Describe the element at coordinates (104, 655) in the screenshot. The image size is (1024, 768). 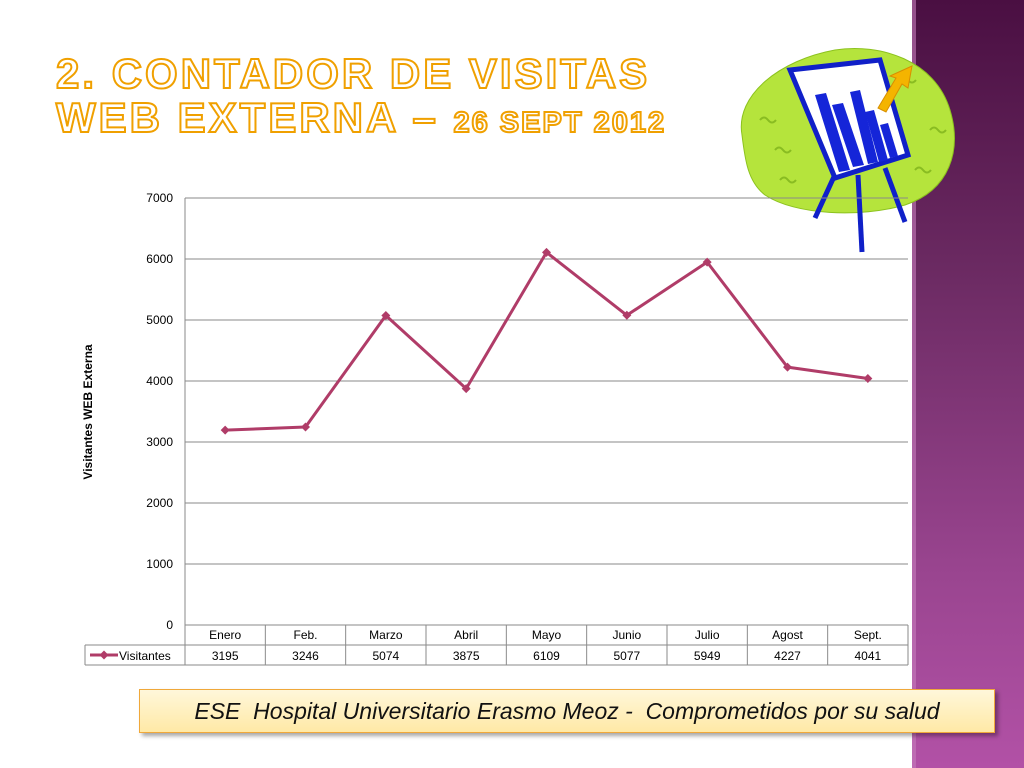
I see `legend-marker` at that location.